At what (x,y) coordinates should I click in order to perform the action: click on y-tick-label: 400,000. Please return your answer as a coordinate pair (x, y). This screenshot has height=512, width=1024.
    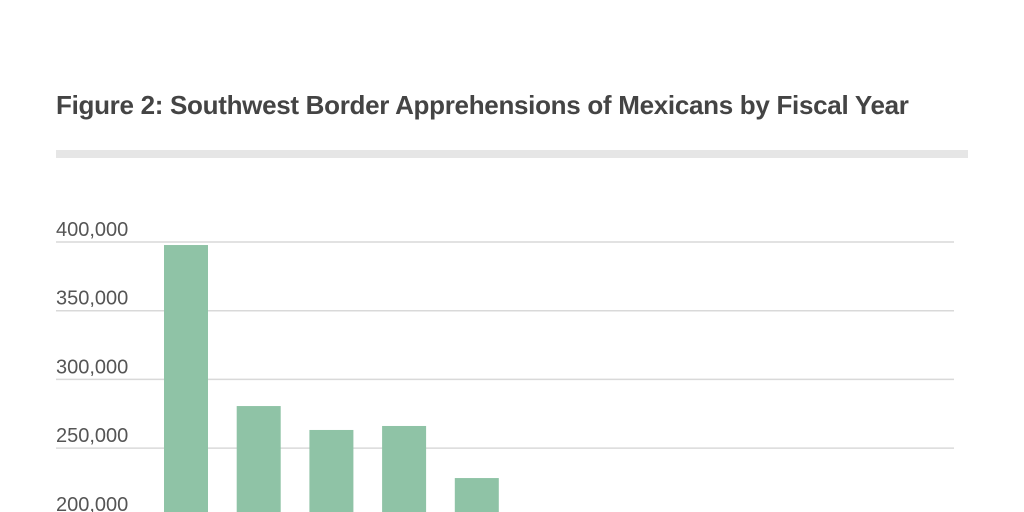
    Looking at the image, I should click on (92, 230).